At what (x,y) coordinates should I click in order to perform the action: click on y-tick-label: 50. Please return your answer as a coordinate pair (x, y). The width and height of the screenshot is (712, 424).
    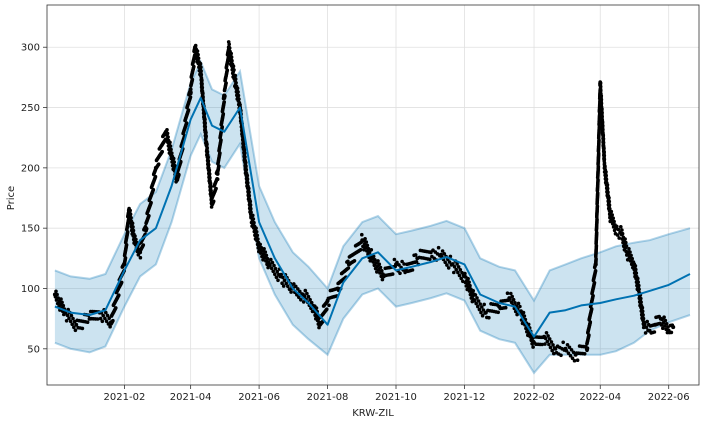
    Looking at the image, I should click on (33, 349).